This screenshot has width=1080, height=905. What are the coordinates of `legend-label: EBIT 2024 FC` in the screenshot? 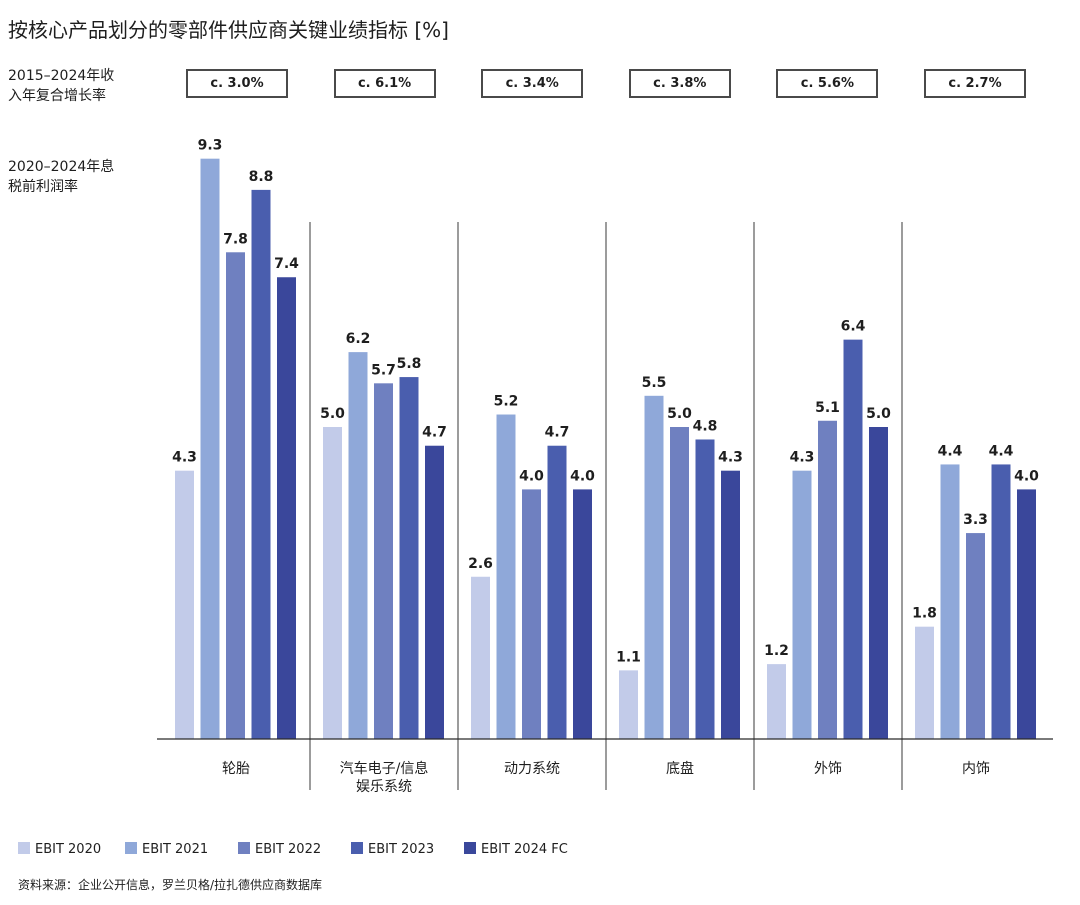 It's located at (524, 849).